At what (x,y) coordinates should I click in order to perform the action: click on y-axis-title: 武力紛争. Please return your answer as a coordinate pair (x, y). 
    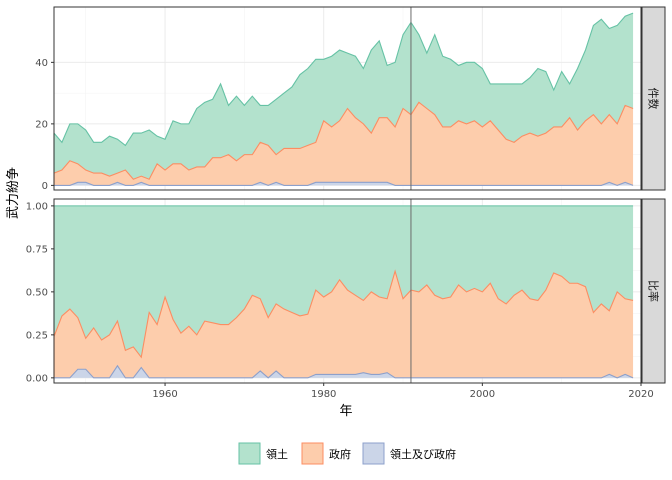
    Looking at the image, I should click on (13, 193).